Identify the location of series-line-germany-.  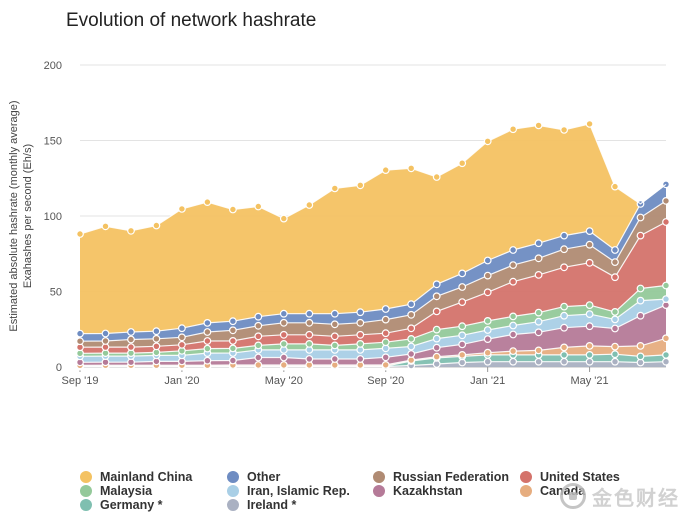
(373, 360).